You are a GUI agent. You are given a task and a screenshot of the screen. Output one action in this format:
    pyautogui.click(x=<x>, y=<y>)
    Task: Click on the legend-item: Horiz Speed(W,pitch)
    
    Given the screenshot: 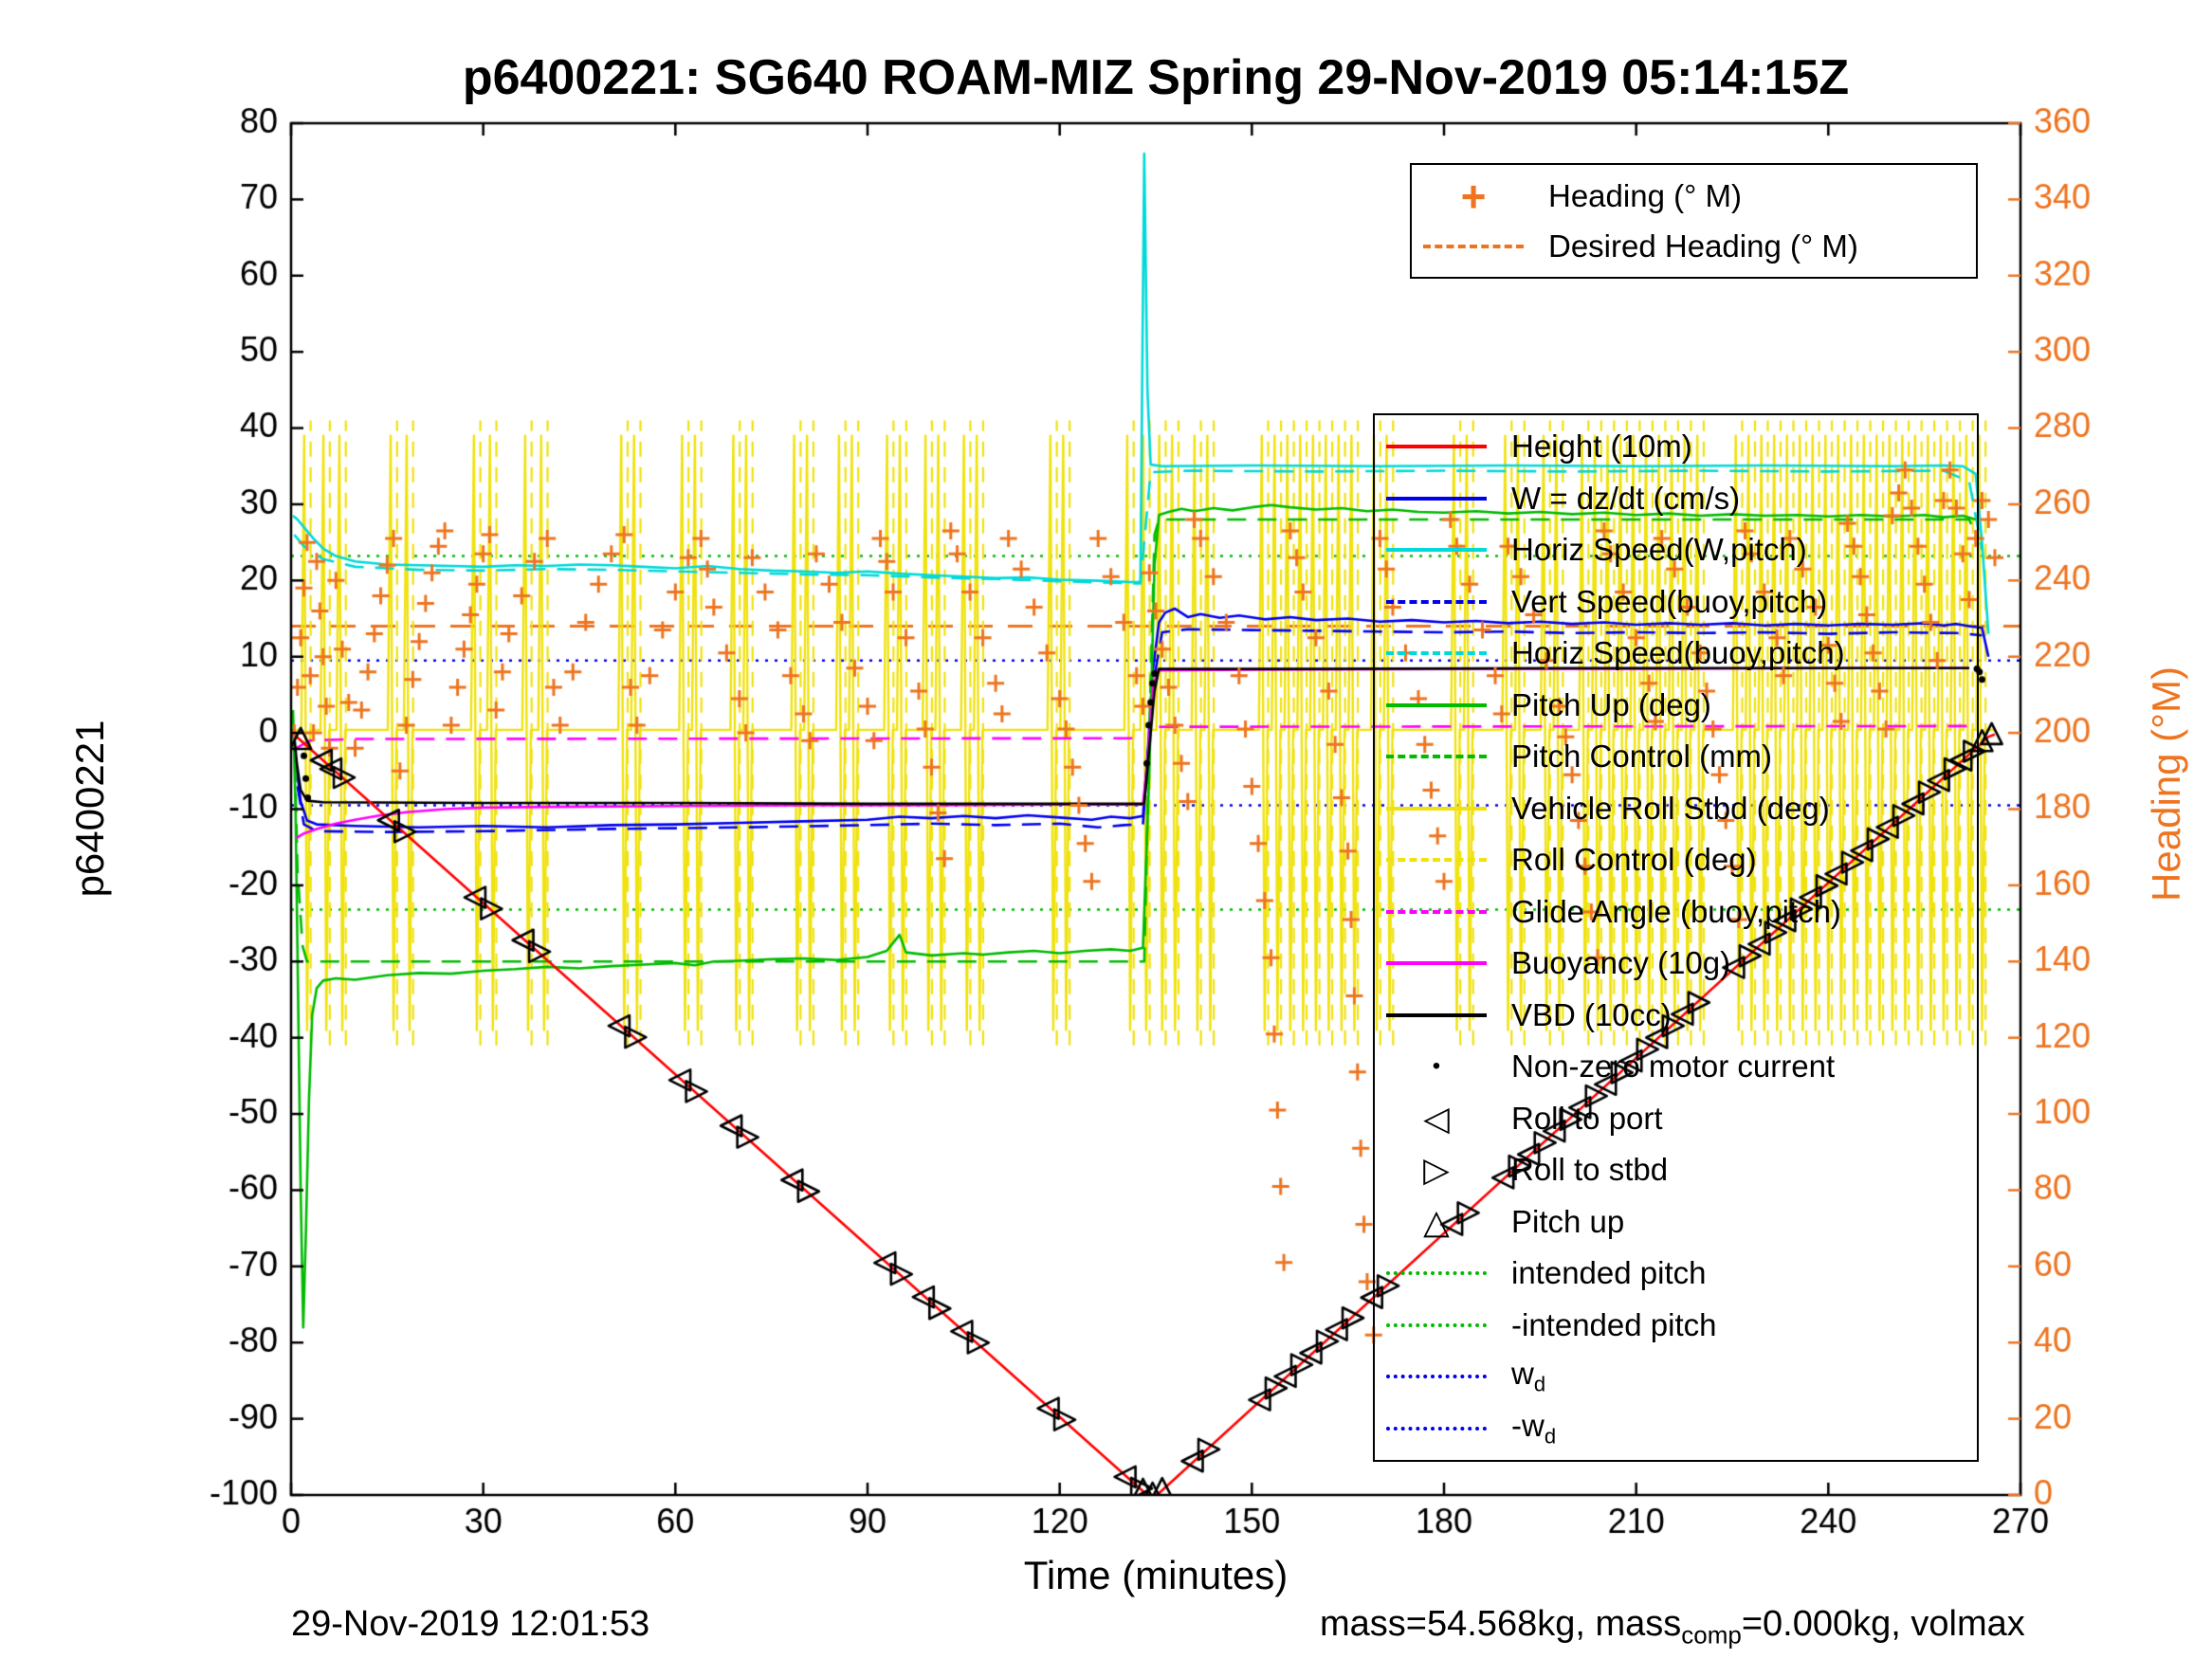 What is the action you would take?
    pyautogui.click(x=1676, y=550)
    